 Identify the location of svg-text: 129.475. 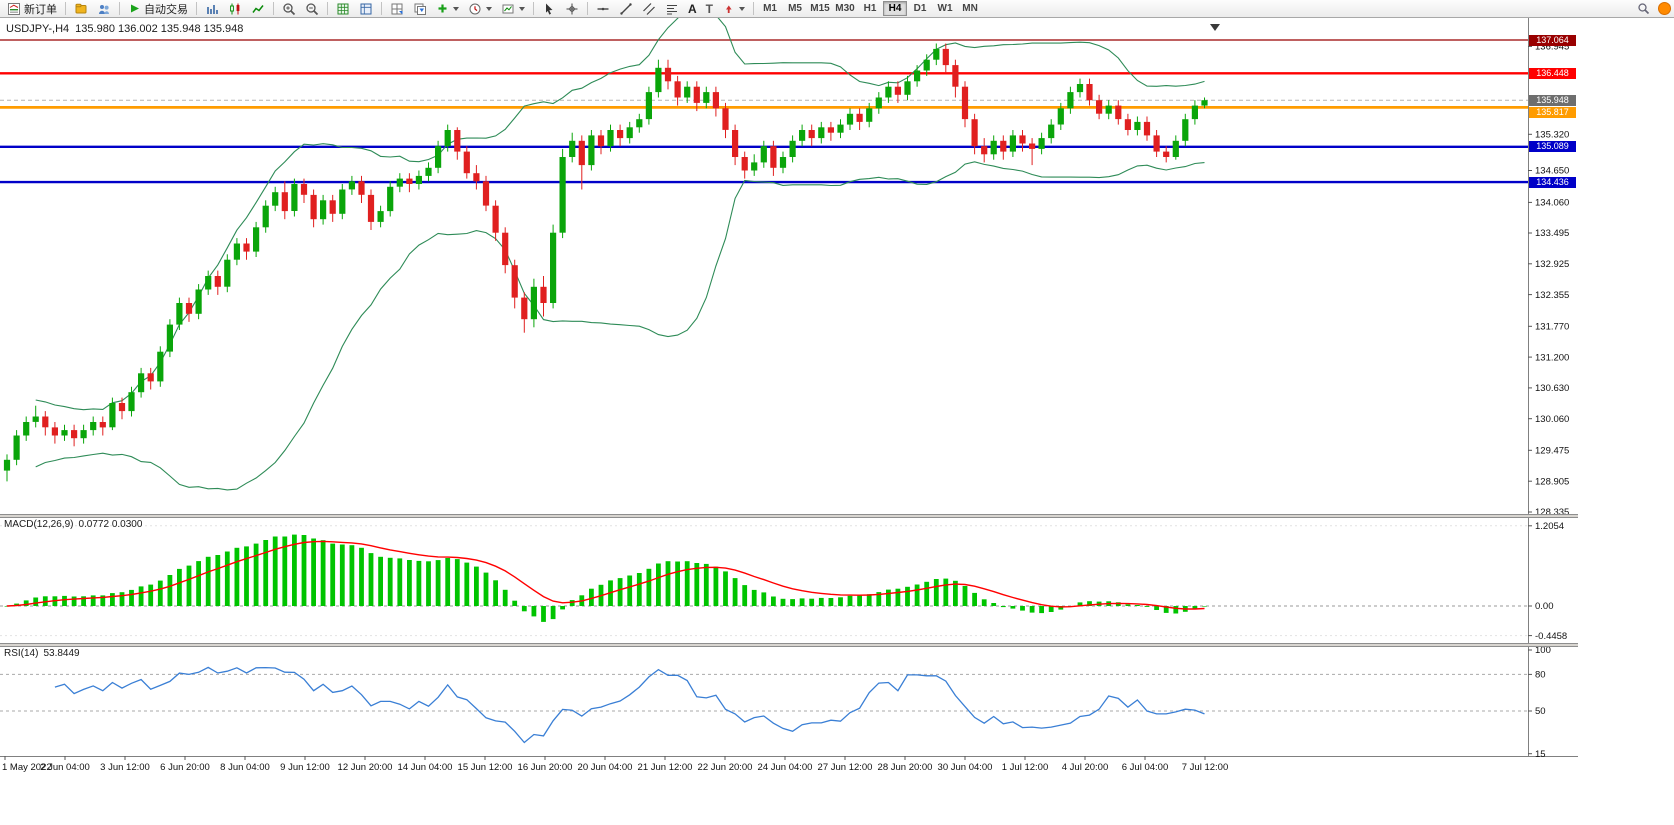
(1552, 451).